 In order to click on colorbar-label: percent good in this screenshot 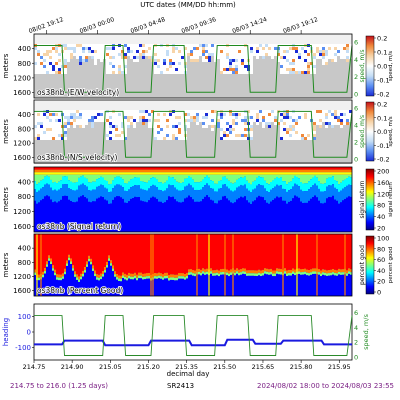, I will do `click(391, 265)`.